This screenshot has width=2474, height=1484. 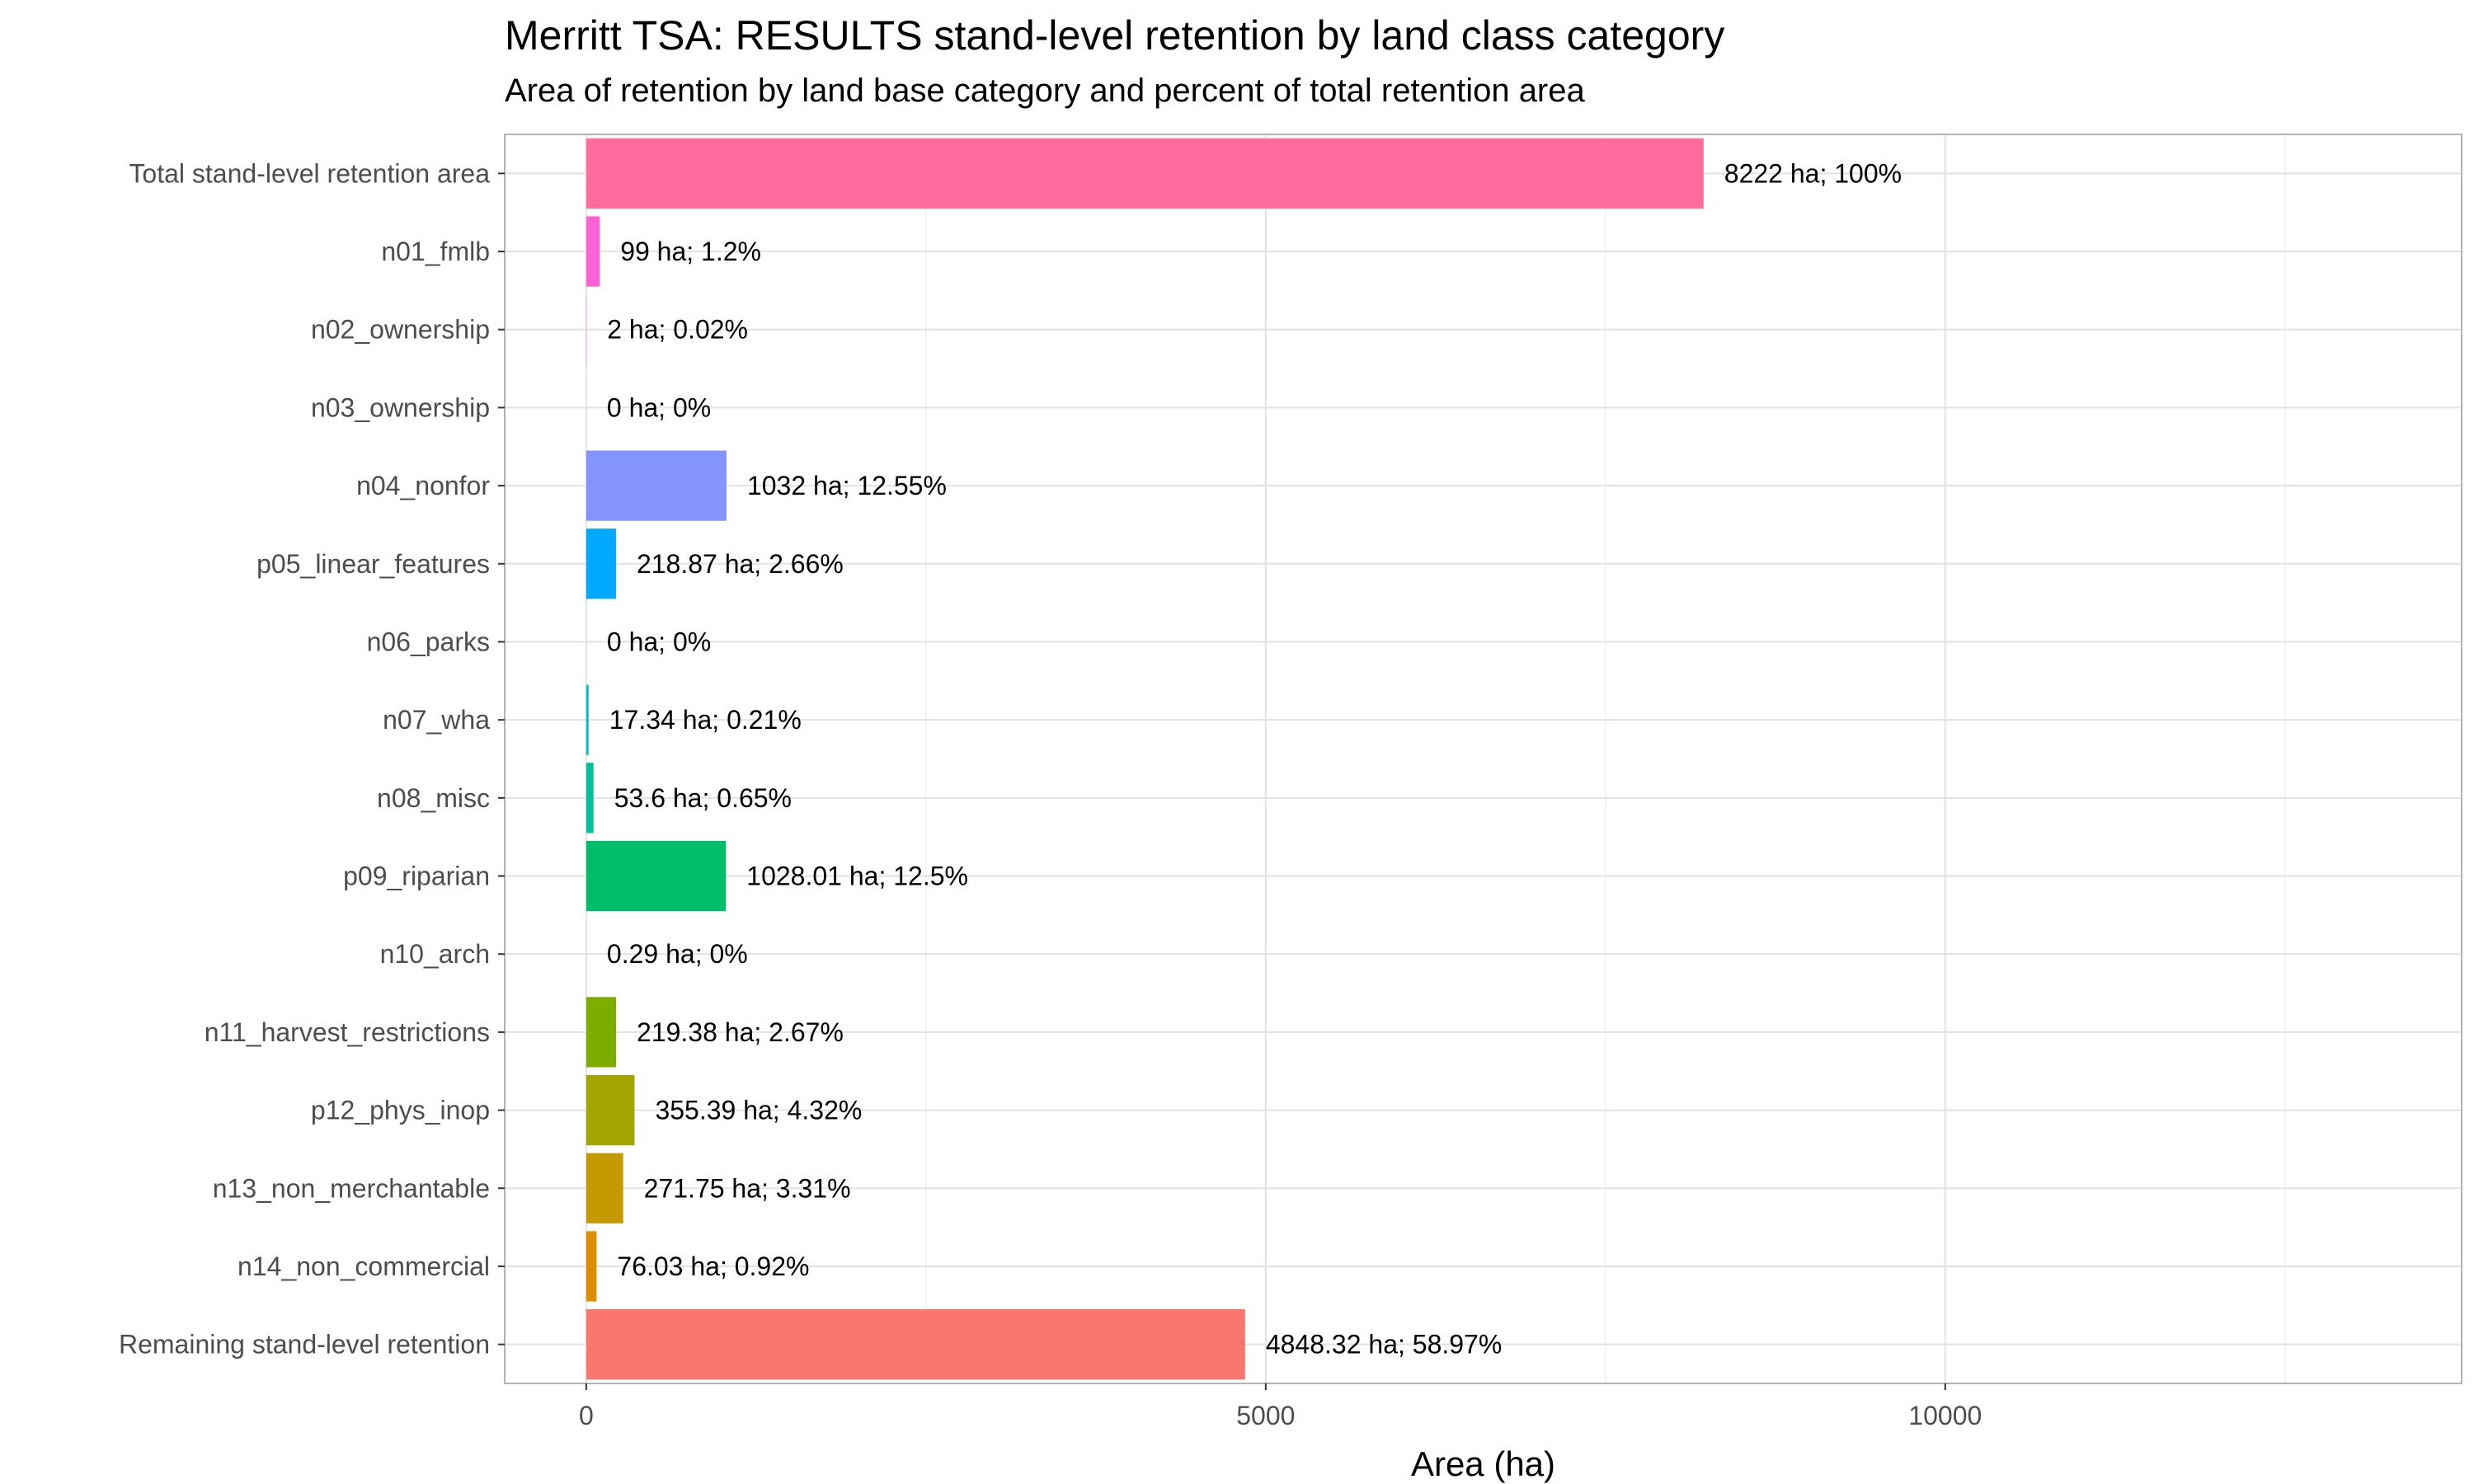 I want to click on y-tick-label: Remaining stand-level retention, so click(x=304, y=1345).